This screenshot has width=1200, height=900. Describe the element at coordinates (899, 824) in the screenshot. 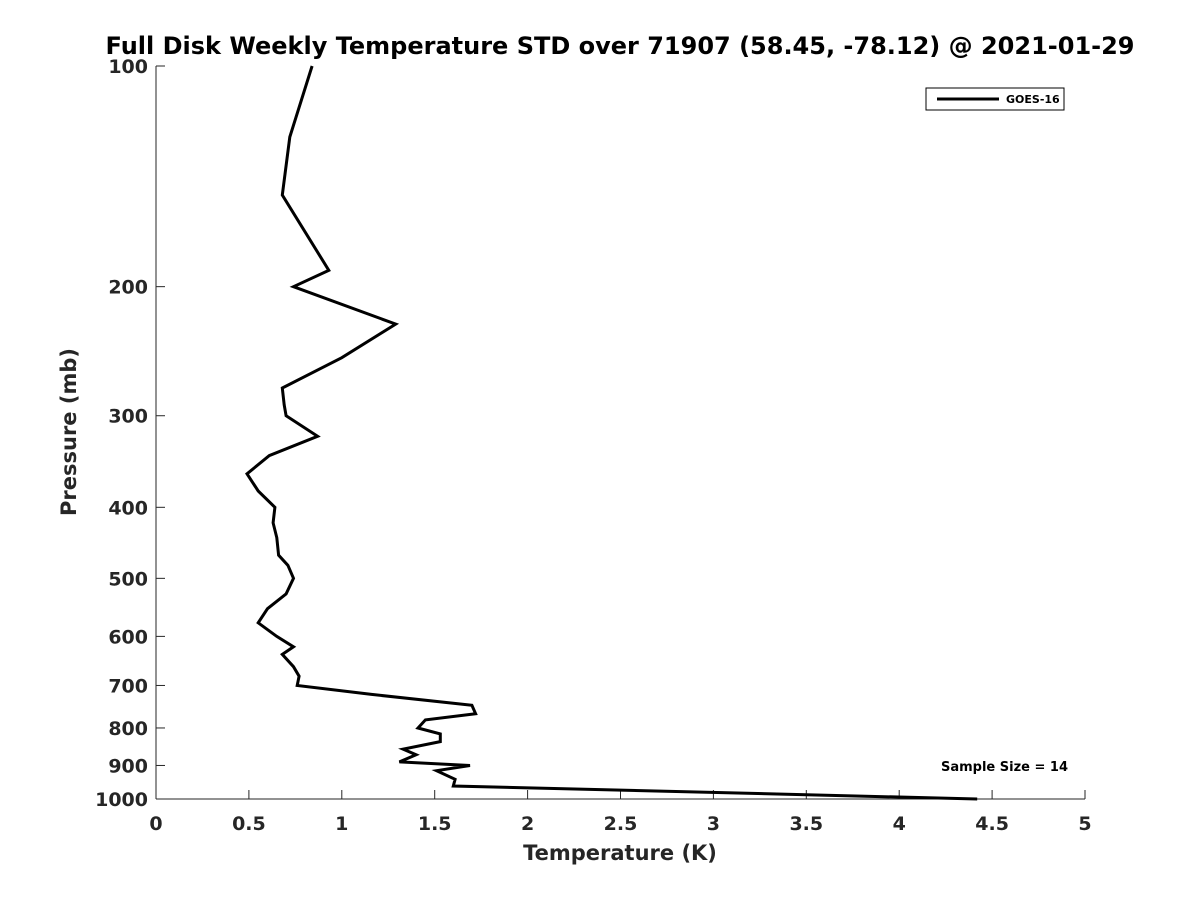

I see `x-tick-label: 4` at that location.